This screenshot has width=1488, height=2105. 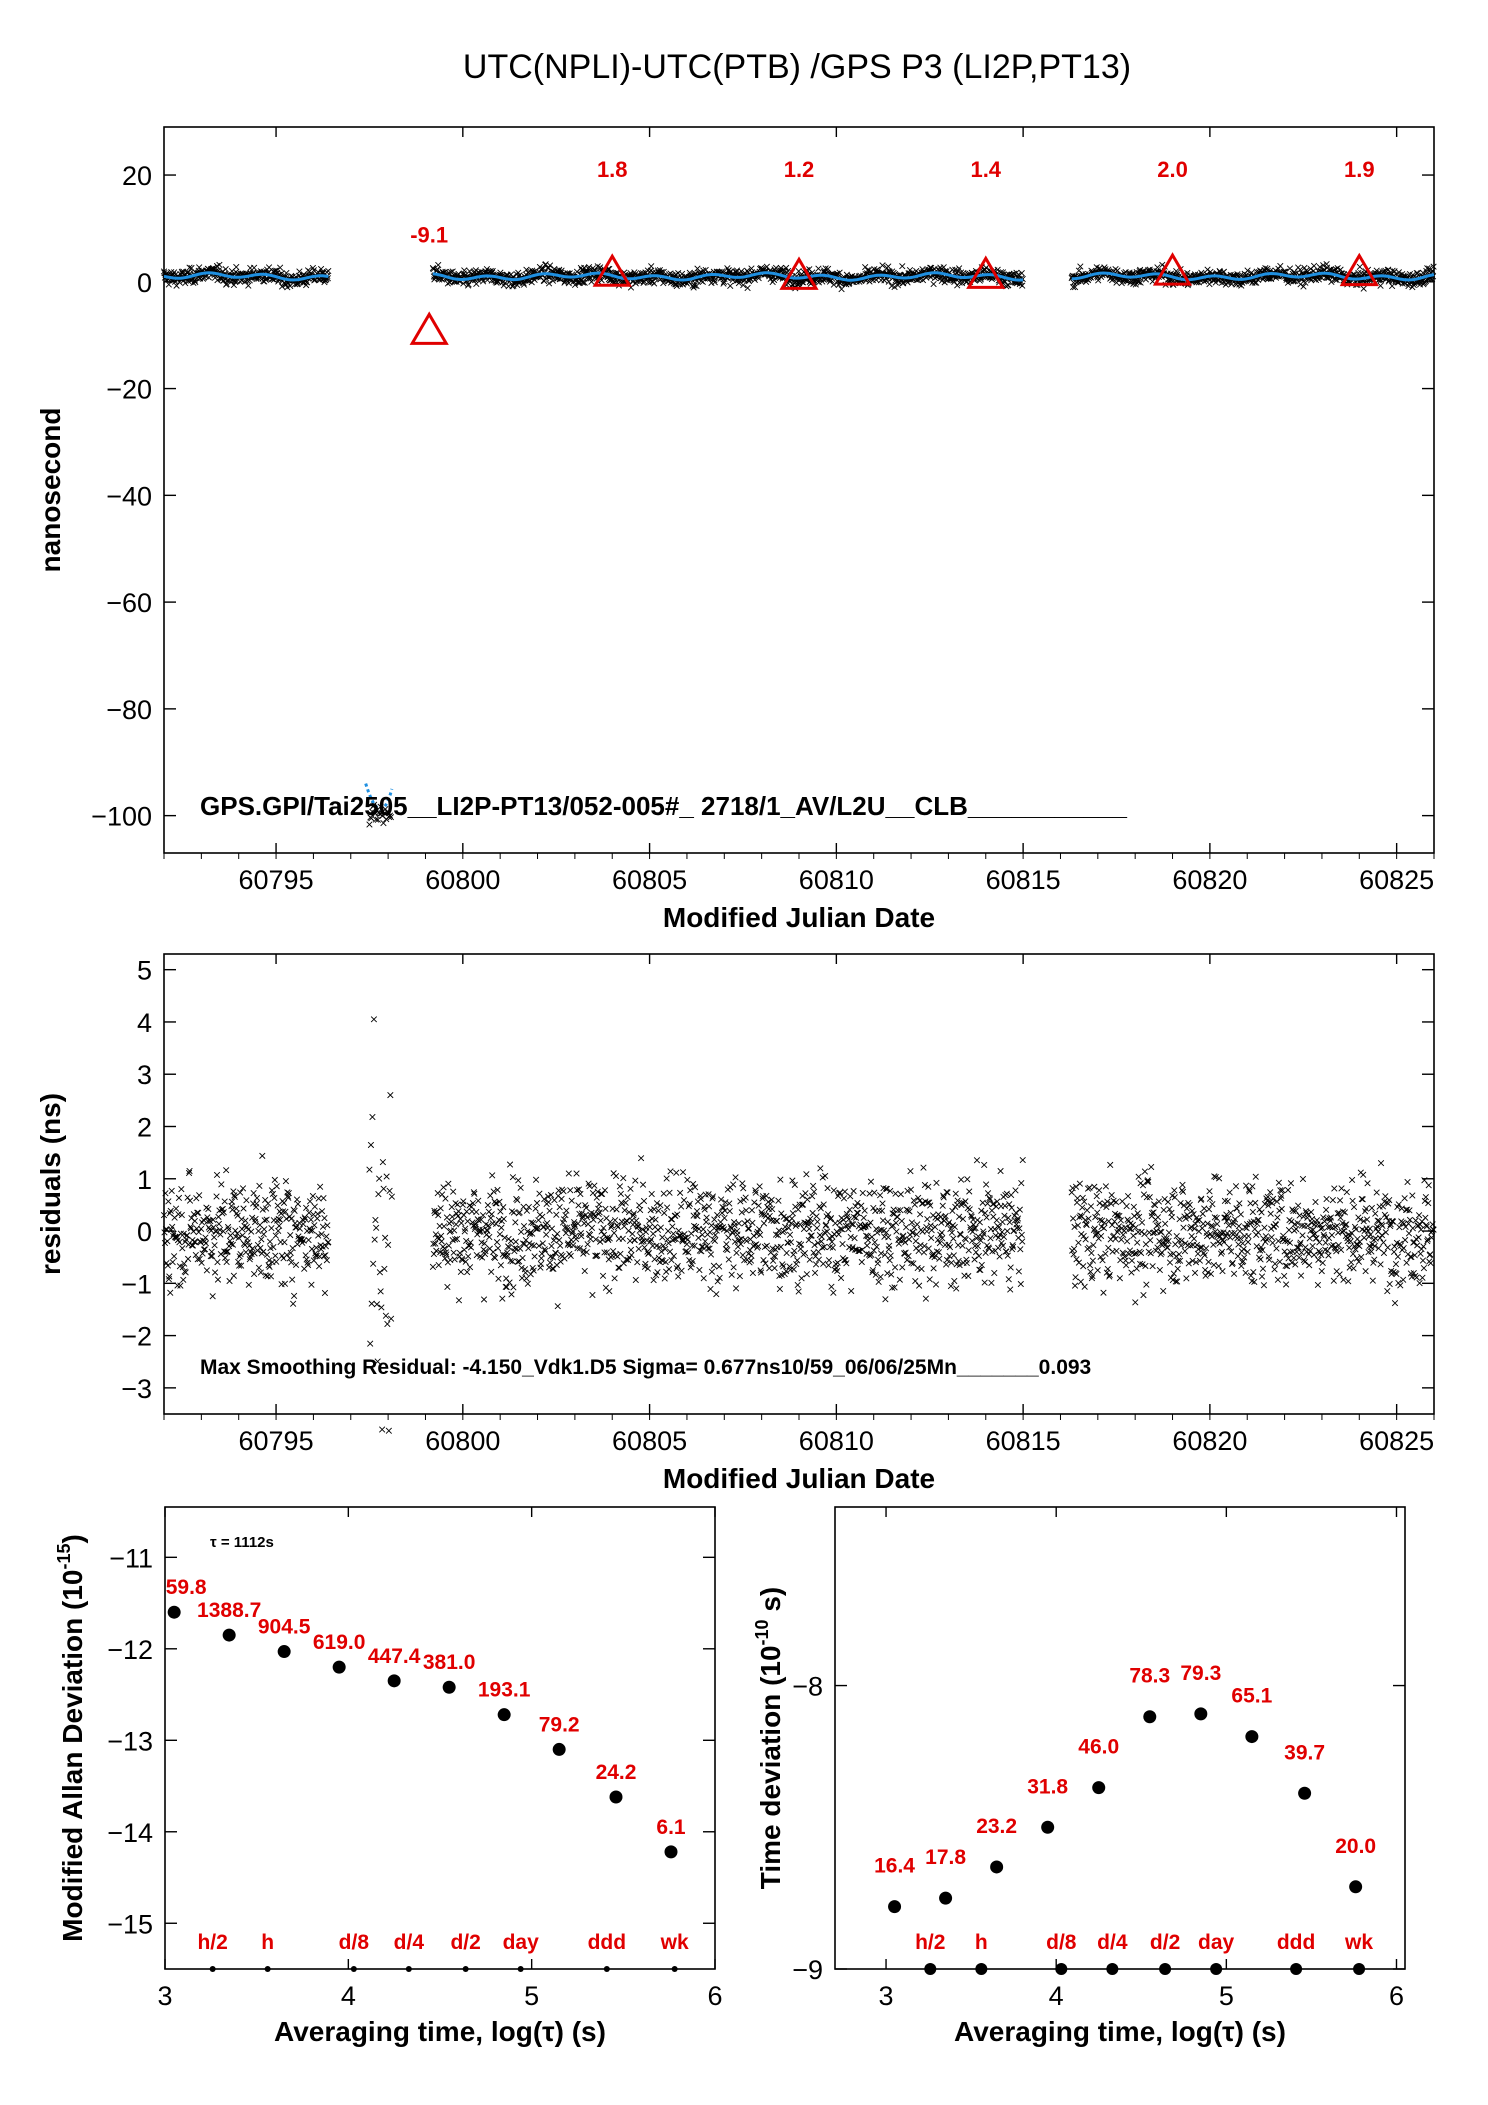 What do you see at coordinates (129, 496) in the screenshot?
I see `y-tick-label: −40` at bounding box center [129, 496].